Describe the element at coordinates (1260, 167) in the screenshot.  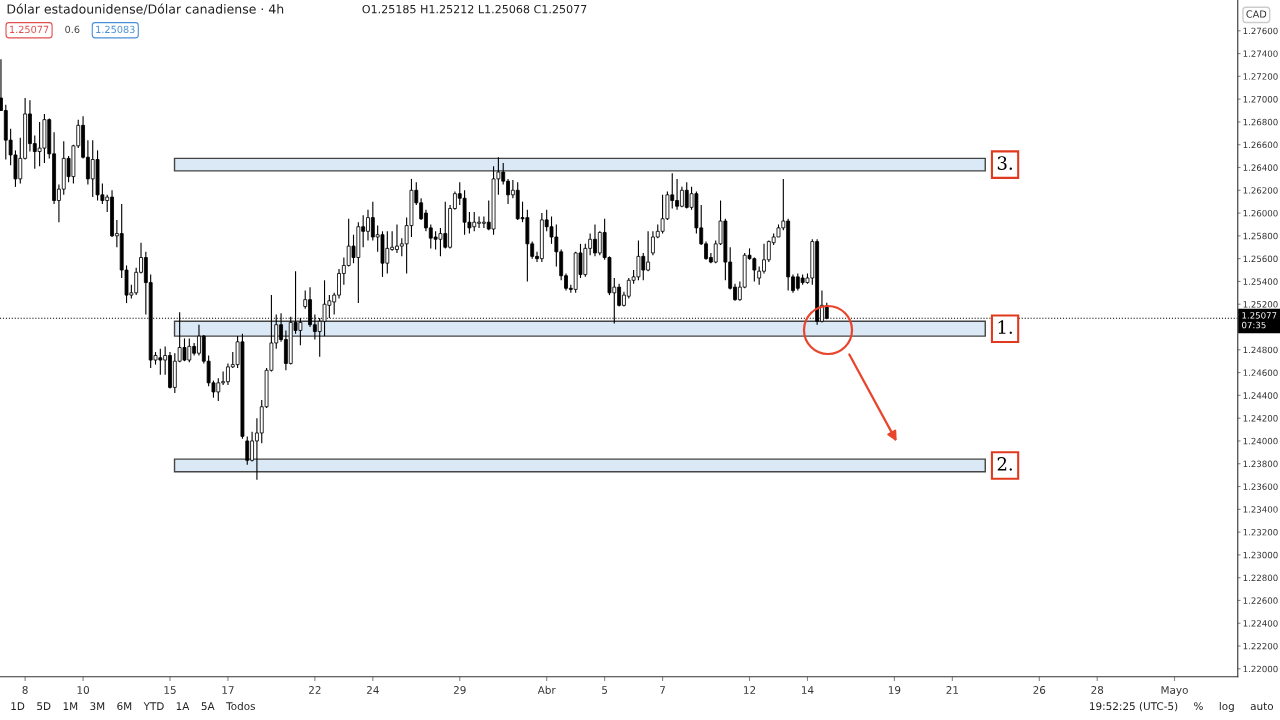
I see `y-tick-label: 1.26400` at that location.